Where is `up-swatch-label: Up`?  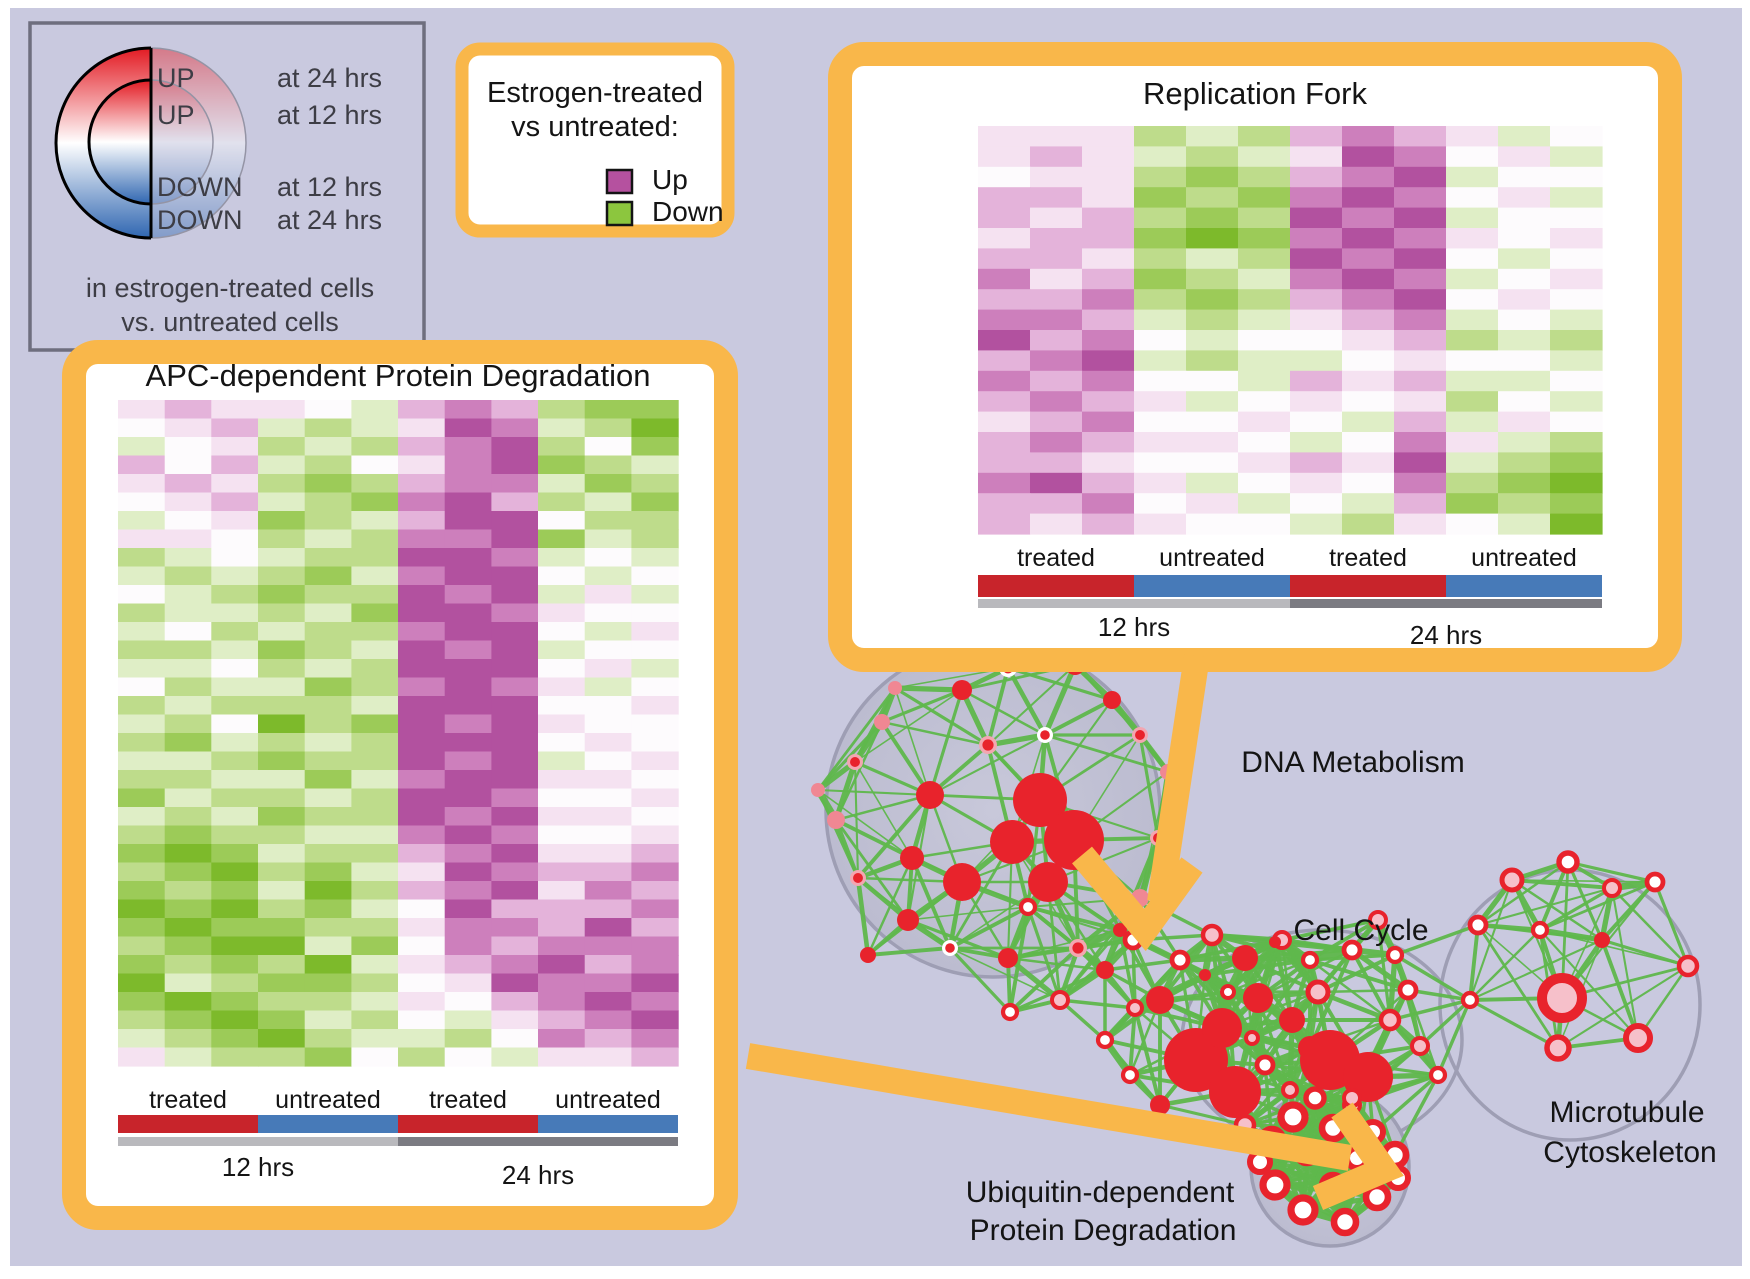
up-swatch-label: Up is located at coordinates (670, 179).